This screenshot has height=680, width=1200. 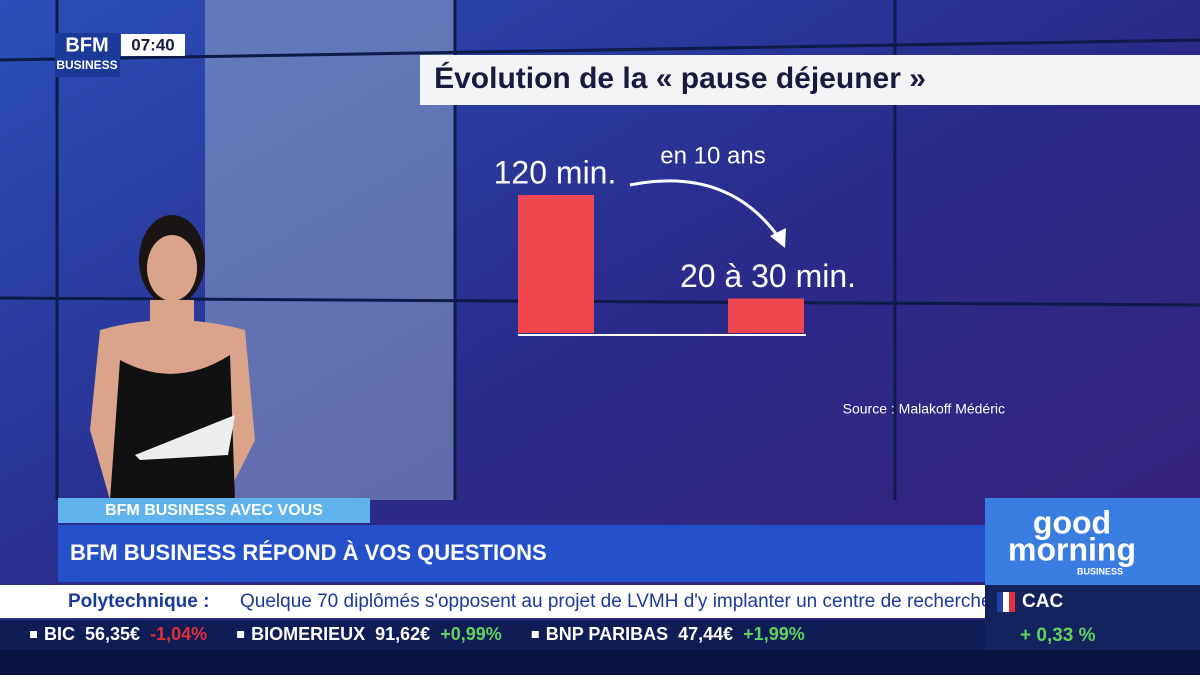 What do you see at coordinates (600, 662) in the screenshot?
I see `footer` at bounding box center [600, 662].